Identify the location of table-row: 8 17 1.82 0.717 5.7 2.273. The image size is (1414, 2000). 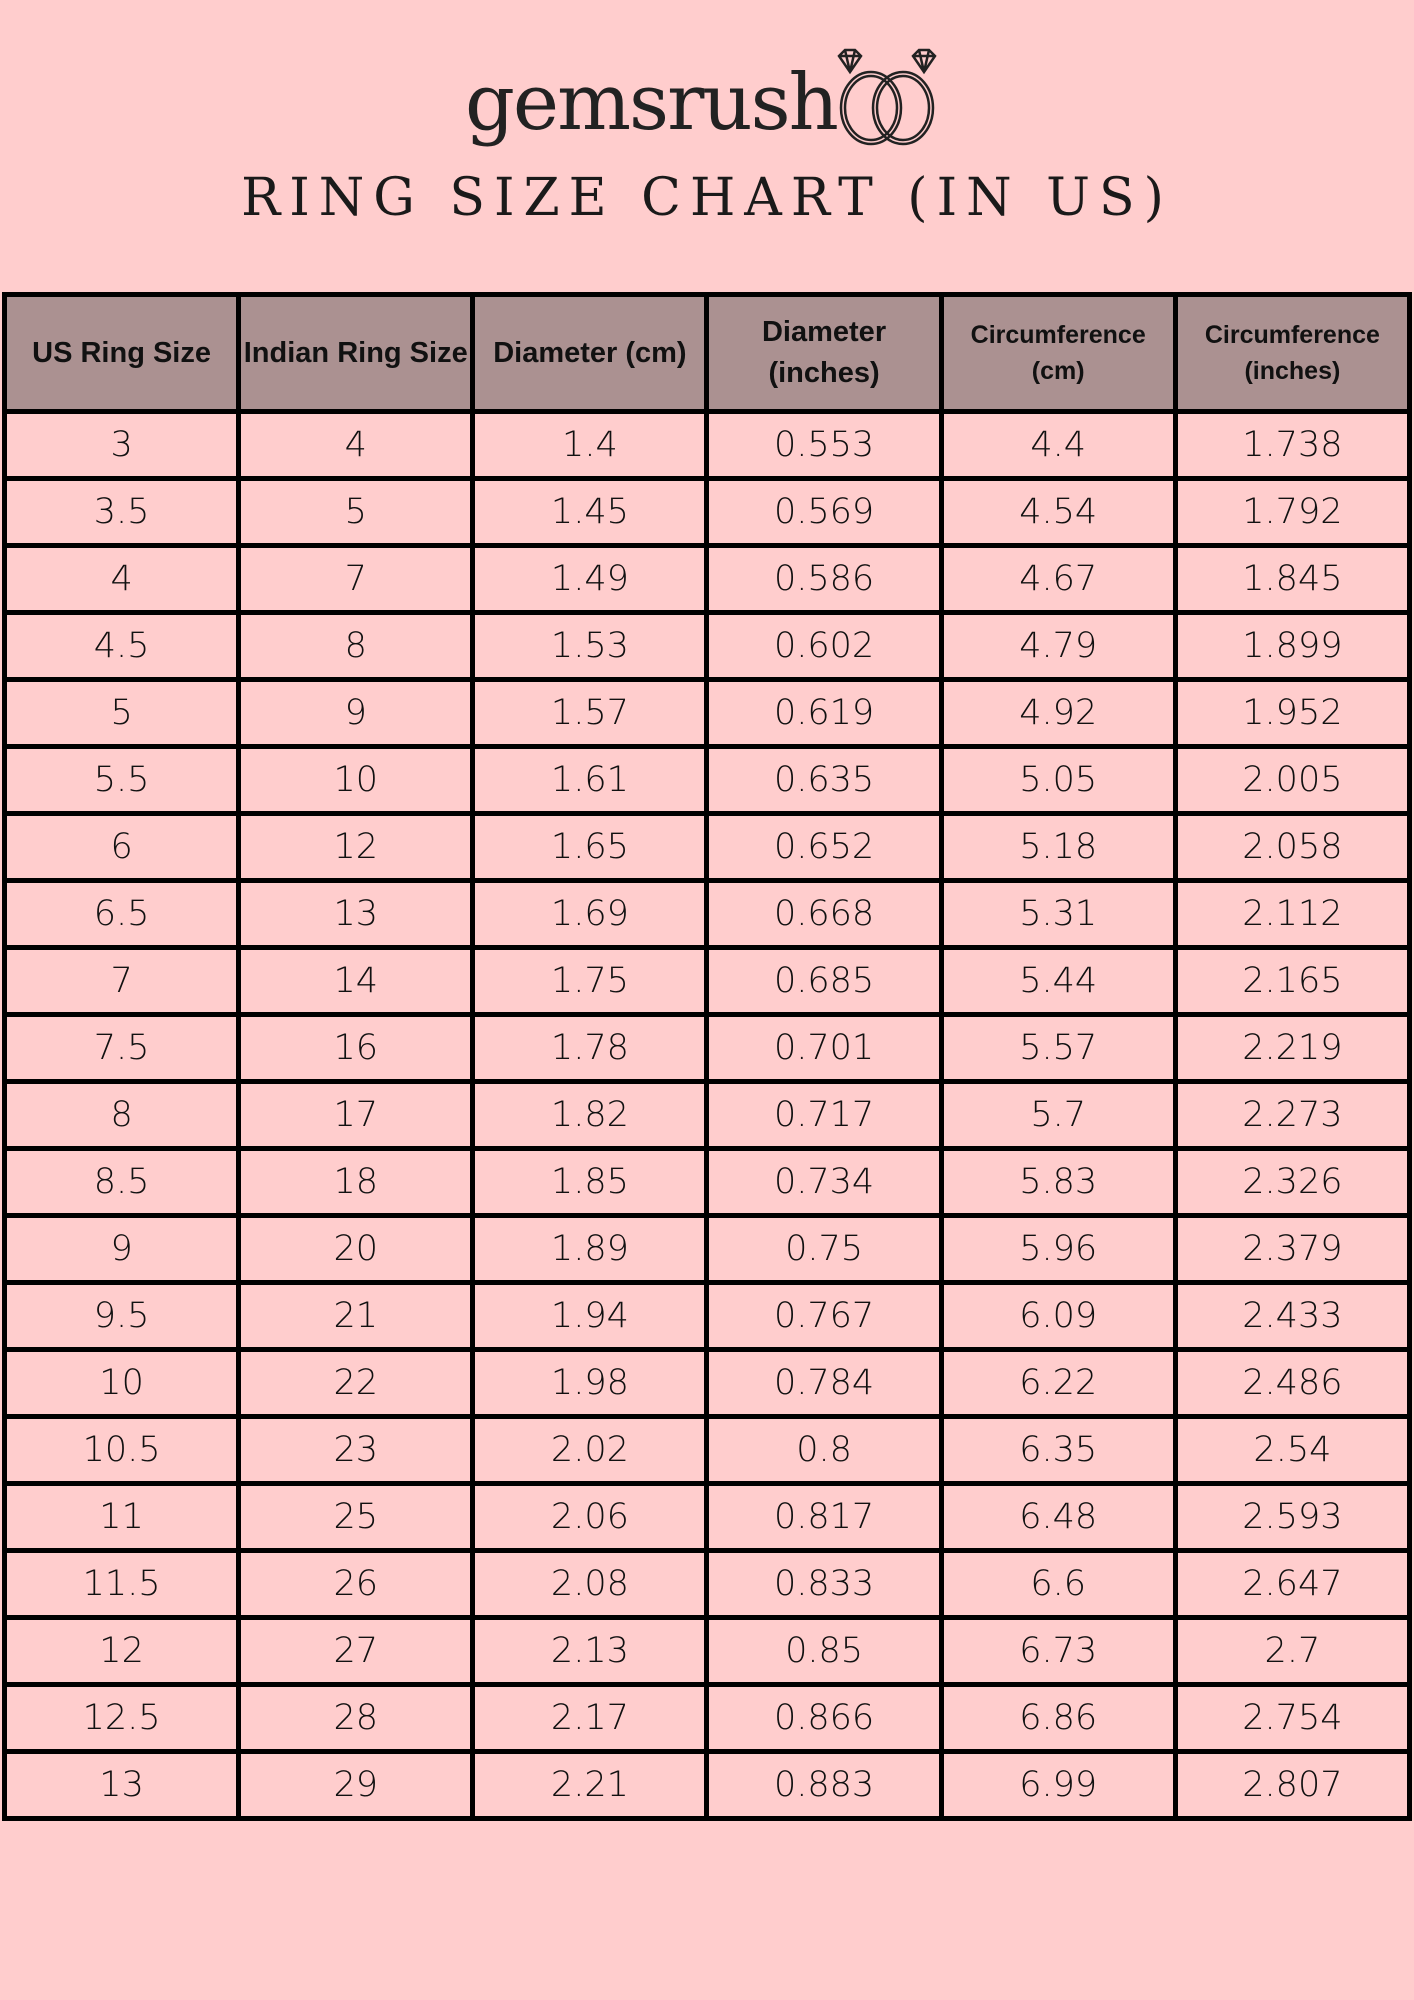
(707, 1115).